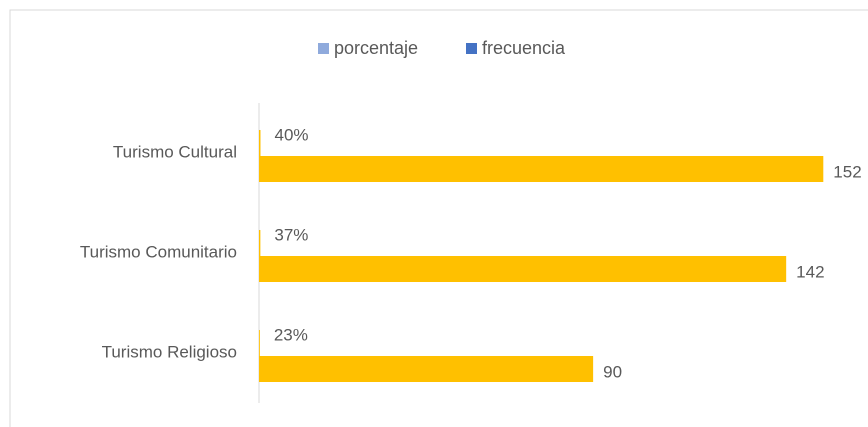 The image size is (868, 427). What do you see at coordinates (291, 334) in the screenshot?
I see `data-label: 23%` at bounding box center [291, 334].